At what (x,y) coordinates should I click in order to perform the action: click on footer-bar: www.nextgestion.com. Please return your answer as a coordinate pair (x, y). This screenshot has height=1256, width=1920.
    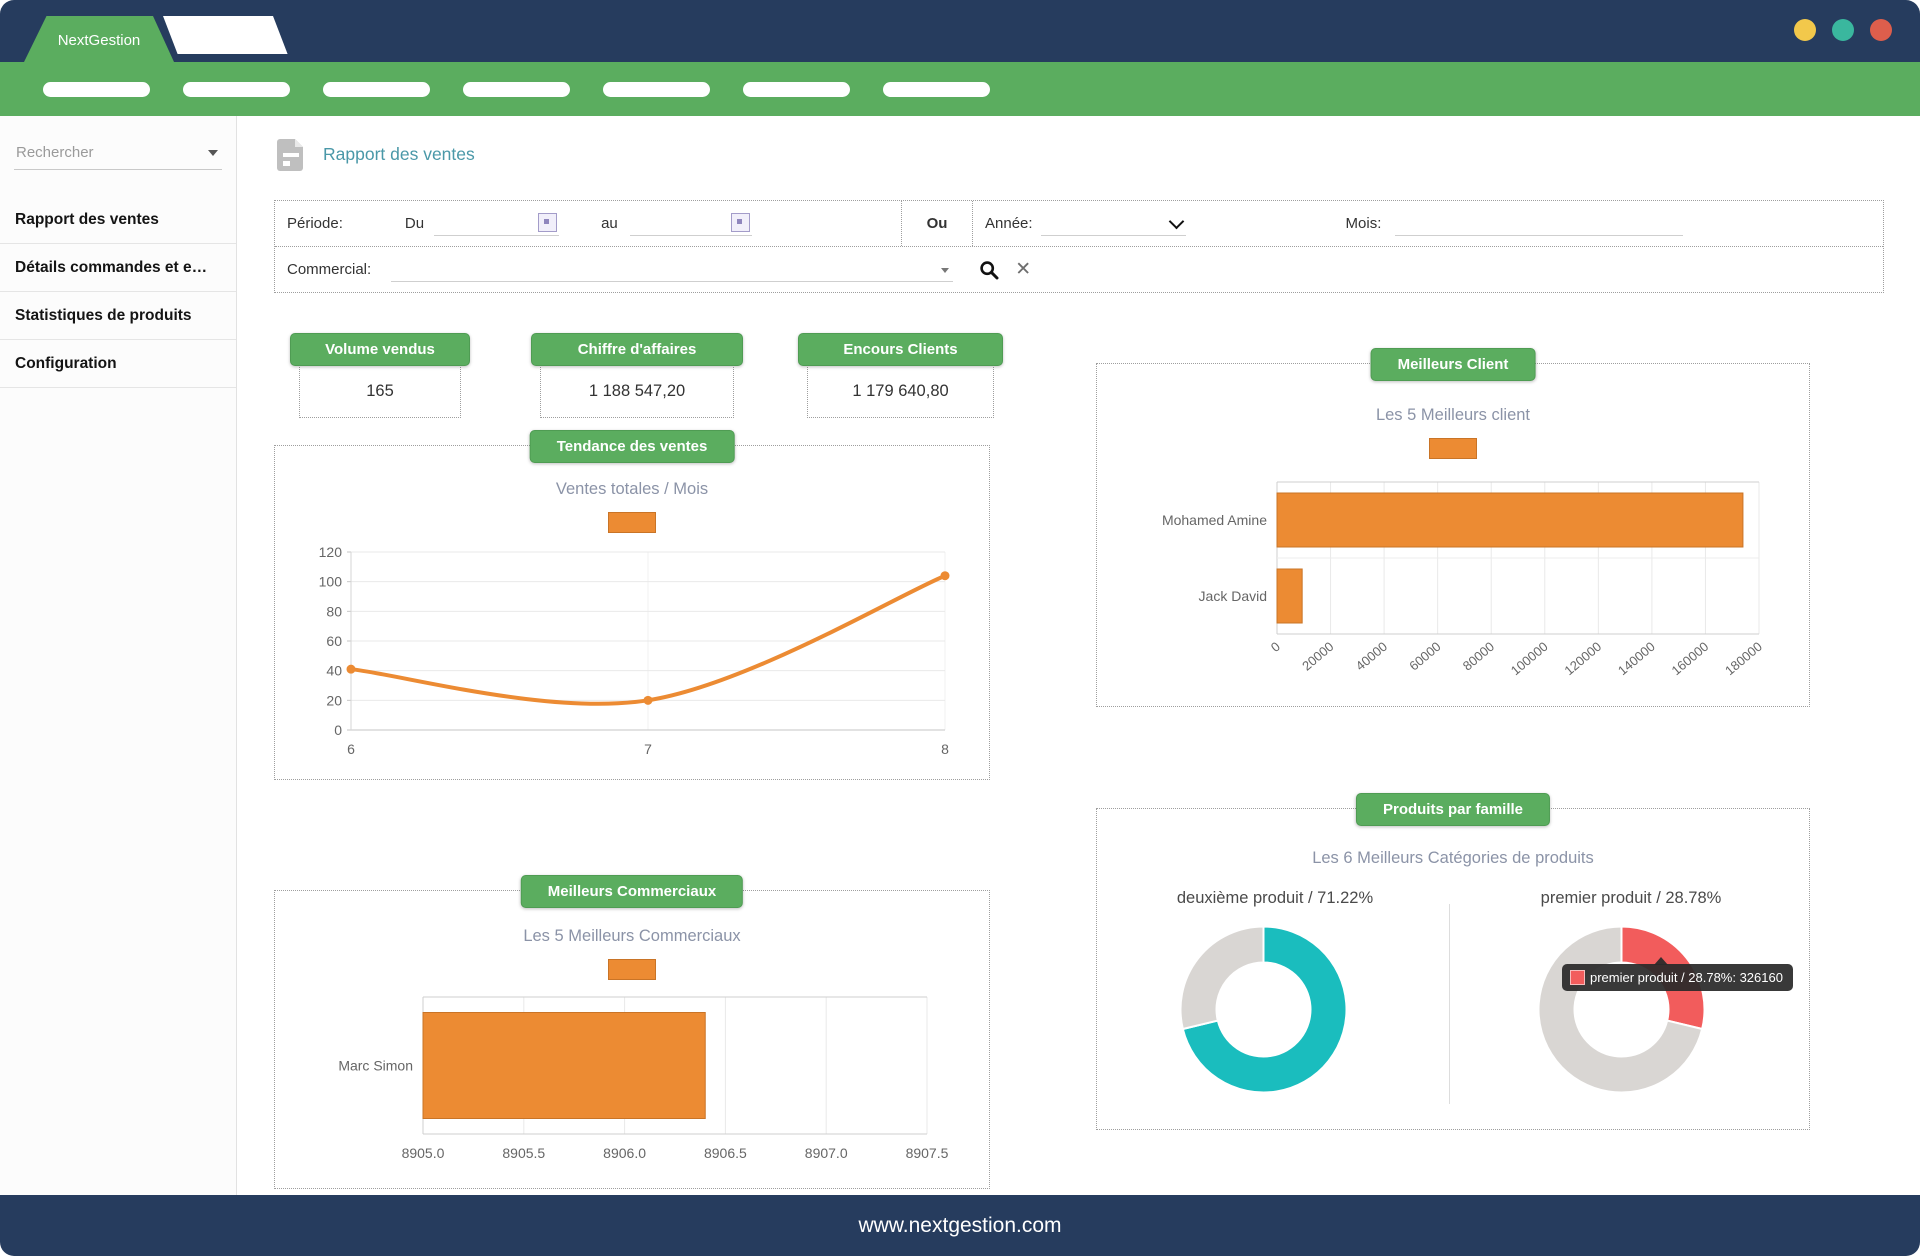
    Looking at the image, I should click on (960, 1225).